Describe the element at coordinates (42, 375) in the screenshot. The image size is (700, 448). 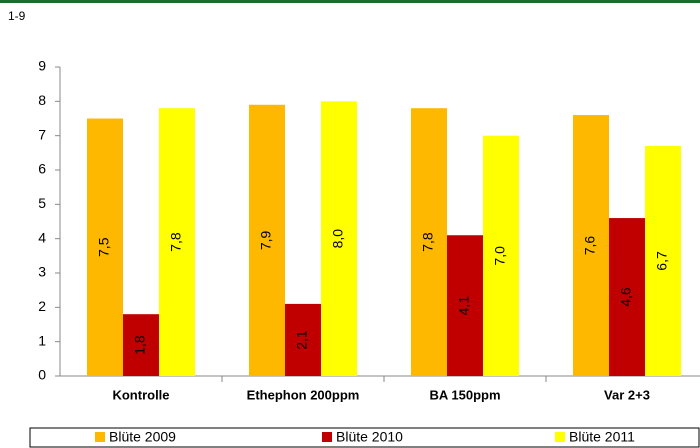
I see `y-tick-label: 0` at that location.